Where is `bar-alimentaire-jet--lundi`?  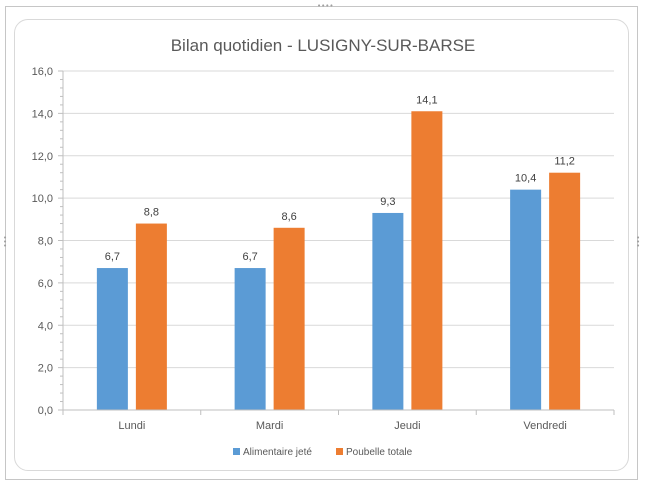
bar-alimentaire-jet--lundi is located at coordinates (112, 339).